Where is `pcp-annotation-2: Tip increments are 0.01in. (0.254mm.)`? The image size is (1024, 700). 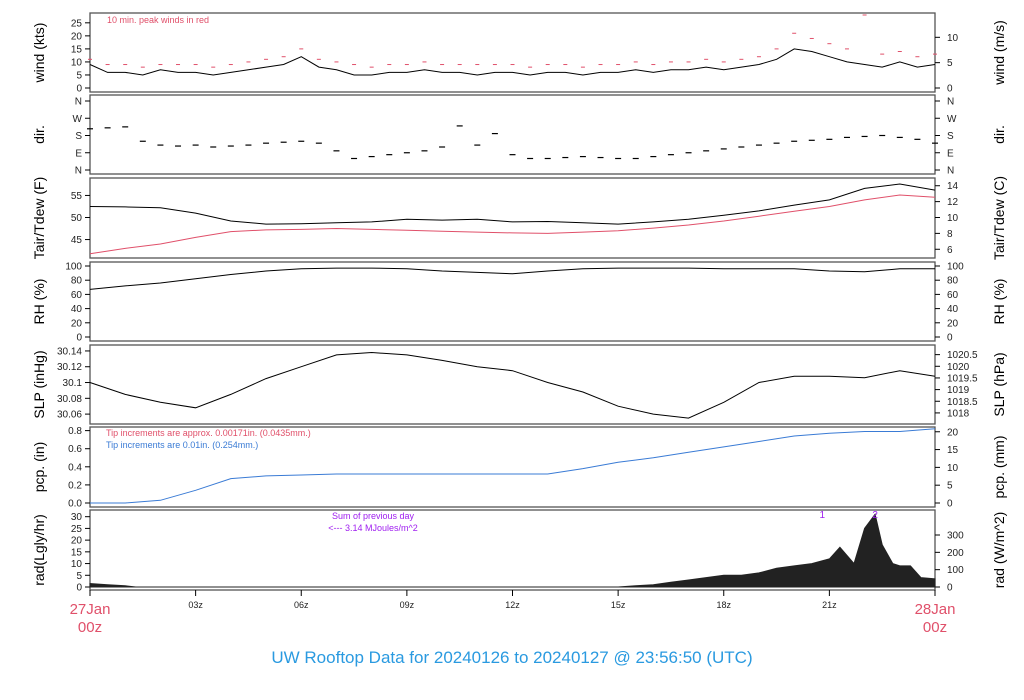
pcp-annotation-2: Tip increments are 0.01in. (0.254mm.) is located at coordinates (182, 445).